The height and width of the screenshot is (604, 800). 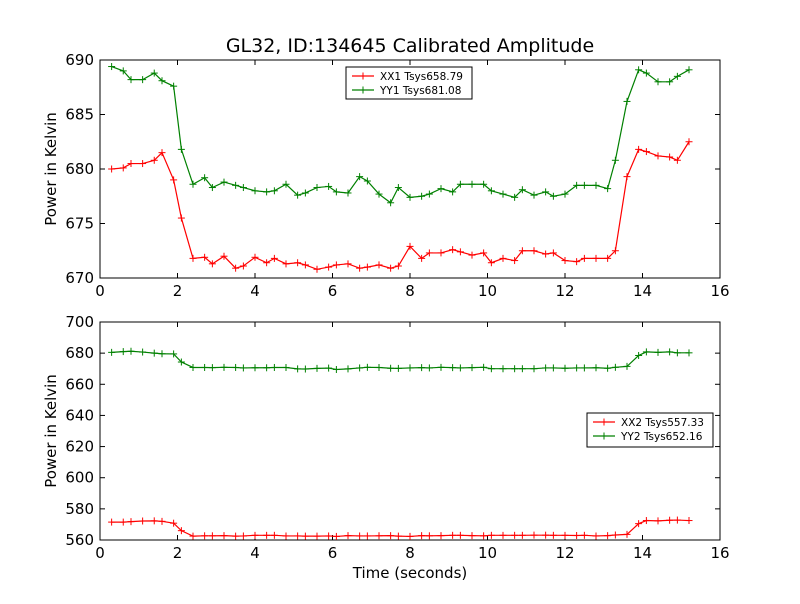 What do you see at coordinates (79, 115) in the screenshot?
I see `y-tick-label: 685` at bounding box center [79, 115].